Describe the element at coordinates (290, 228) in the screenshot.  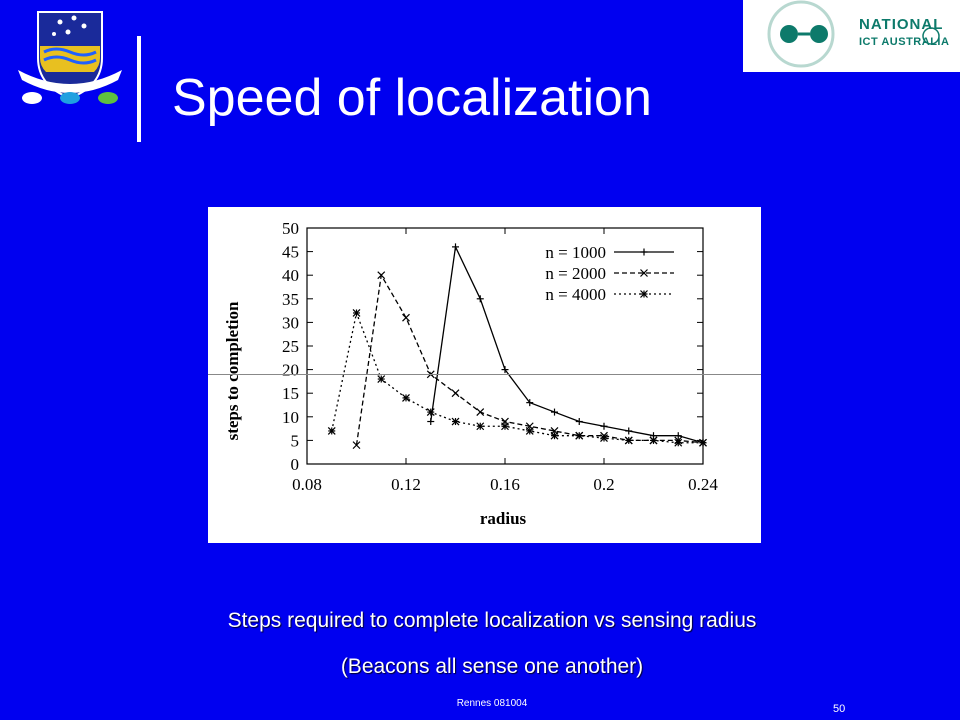
I see `y-tick-label: 50` at that location.